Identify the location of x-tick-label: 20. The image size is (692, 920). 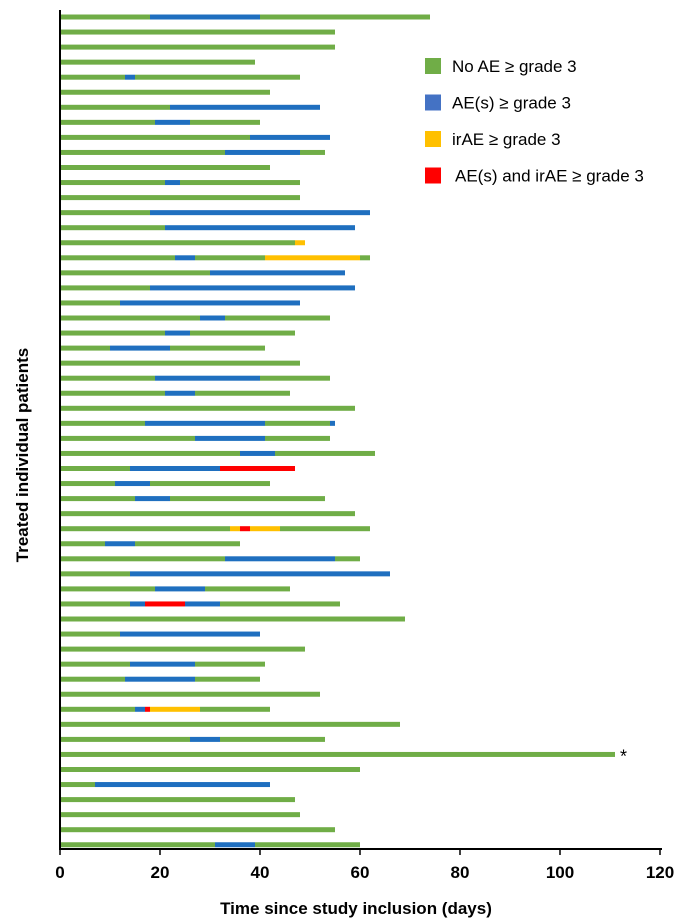
(160, 872).